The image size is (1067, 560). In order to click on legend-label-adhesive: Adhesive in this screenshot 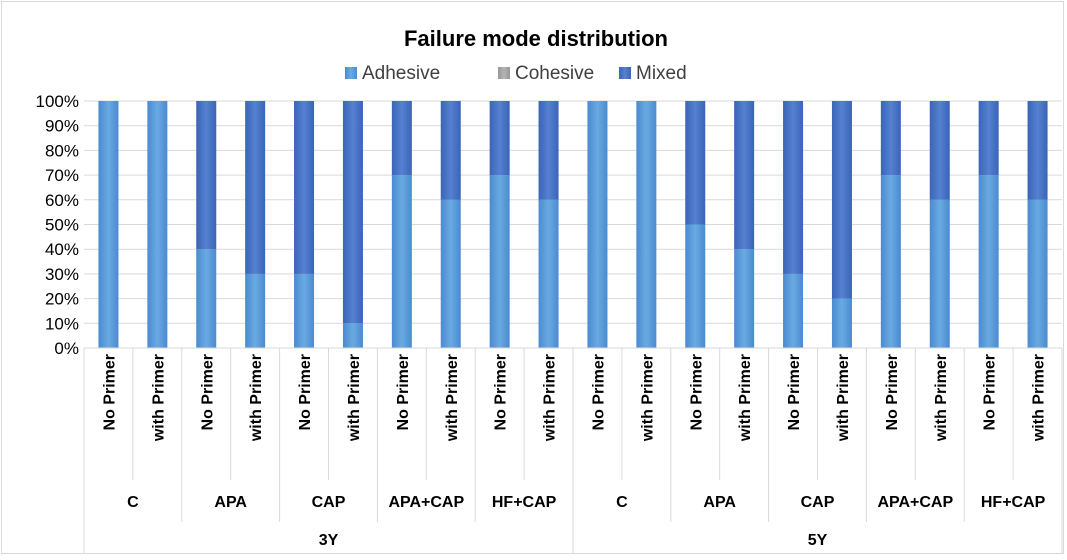, I will do `click(401, 73)`.